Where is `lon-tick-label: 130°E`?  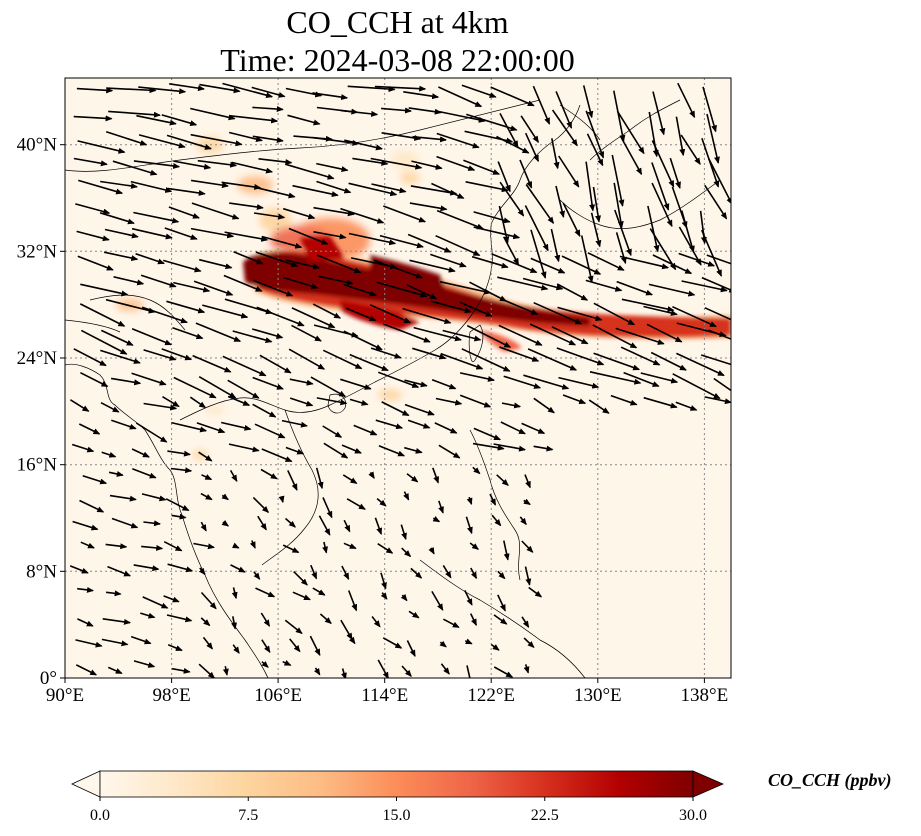
lon-tick-label: 130°E is located at coordinates (598, 695).